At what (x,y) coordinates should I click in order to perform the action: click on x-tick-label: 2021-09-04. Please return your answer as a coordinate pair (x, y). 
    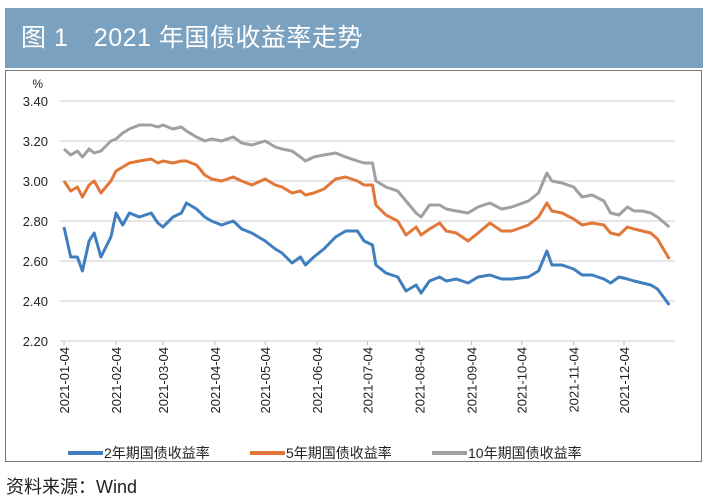
    Looking at the image, I should click on (471, 380).